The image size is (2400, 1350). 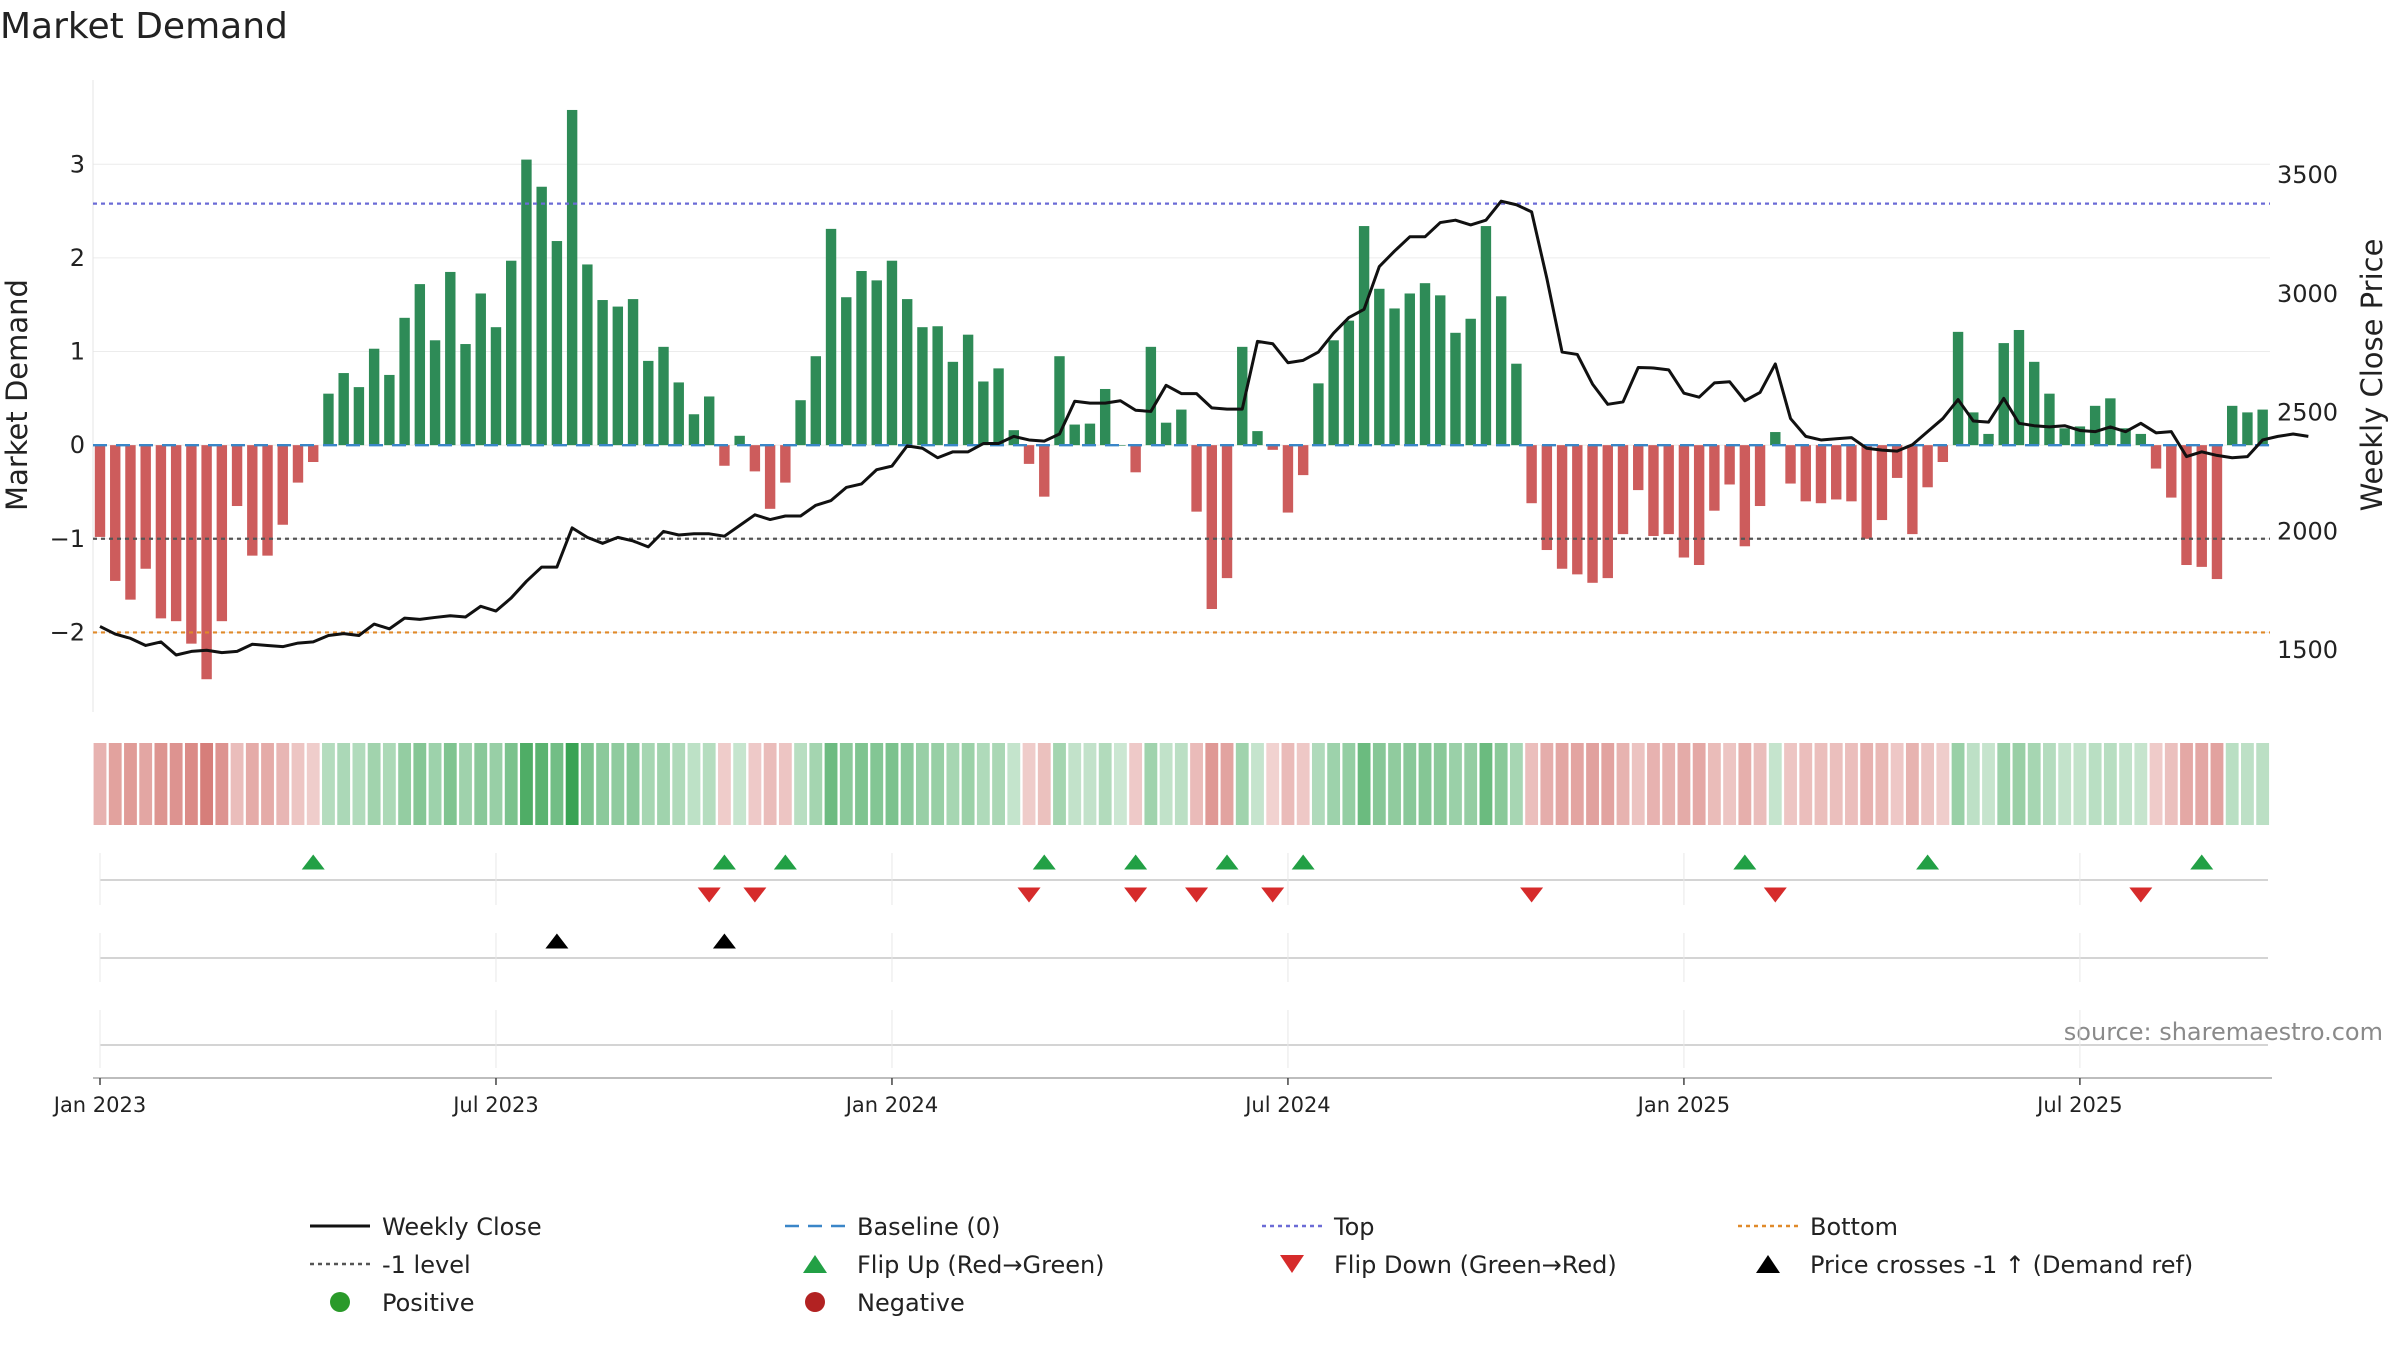 What do you see at coordinates (981, 1265) in the screenshot?
I see `legend-label-flip-up: Flip Up (Red→Green)` at bounding box center [981, 1265].